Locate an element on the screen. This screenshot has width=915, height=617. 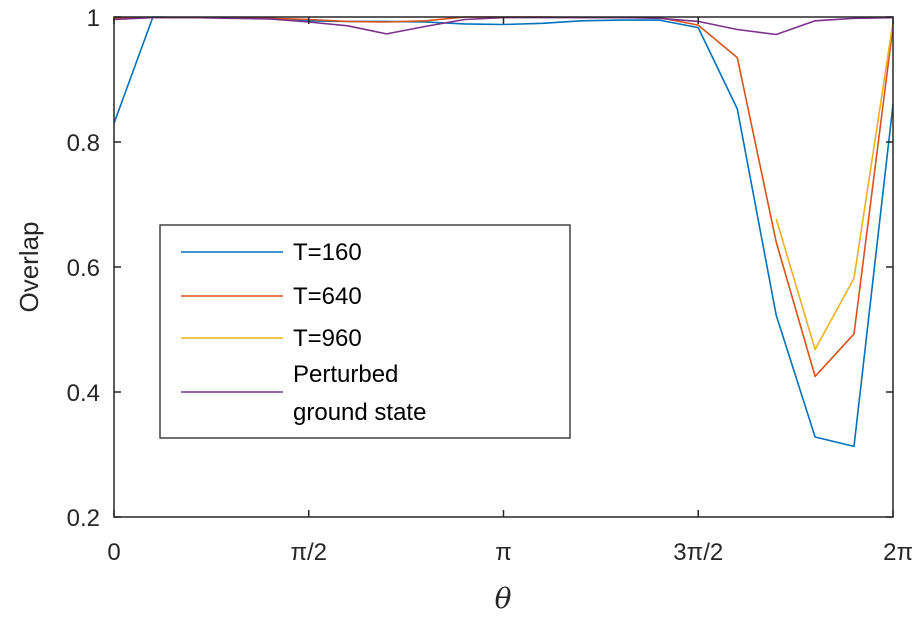
legend-label-2: T=640 is located at coordinates (327, 296).